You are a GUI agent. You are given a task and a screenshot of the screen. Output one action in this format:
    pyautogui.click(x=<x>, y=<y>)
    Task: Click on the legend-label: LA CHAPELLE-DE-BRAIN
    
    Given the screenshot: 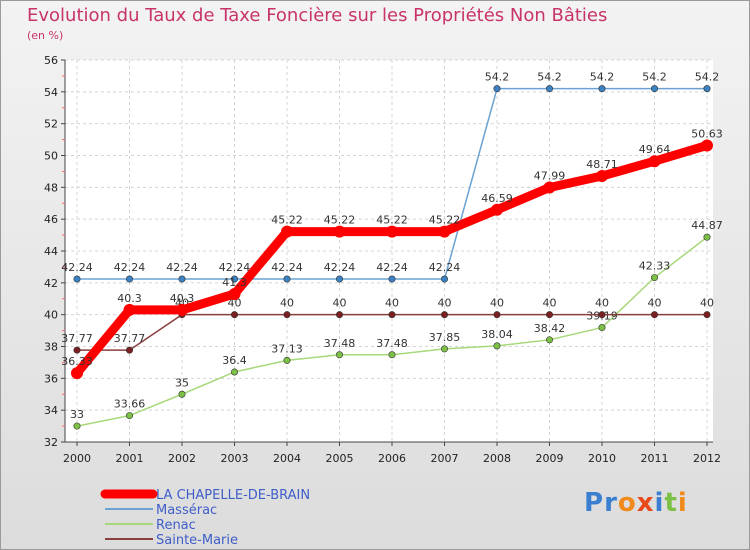 What is the action you would take?
    pyautogui.click(x=233, y=495)
    